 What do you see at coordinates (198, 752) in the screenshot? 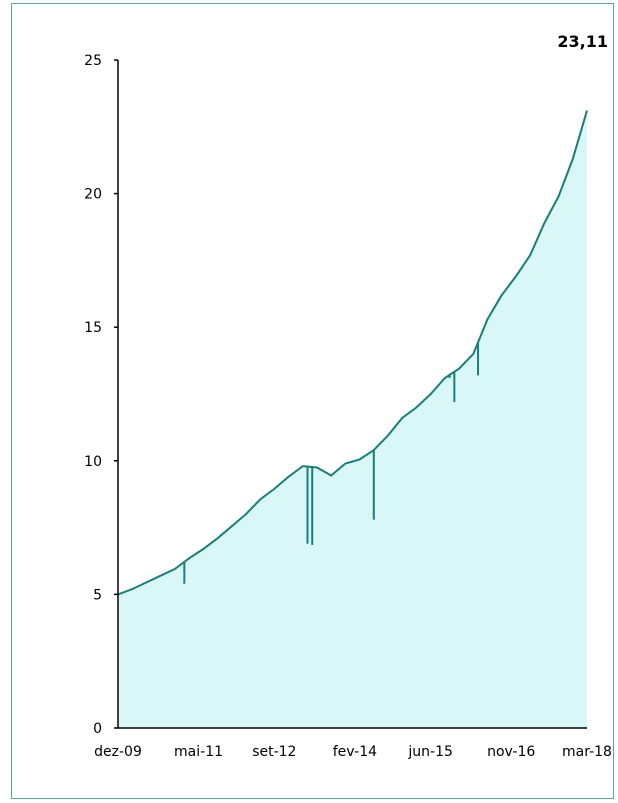
I see `x-tick-label: mai-11` at bounding box center [198, 752].